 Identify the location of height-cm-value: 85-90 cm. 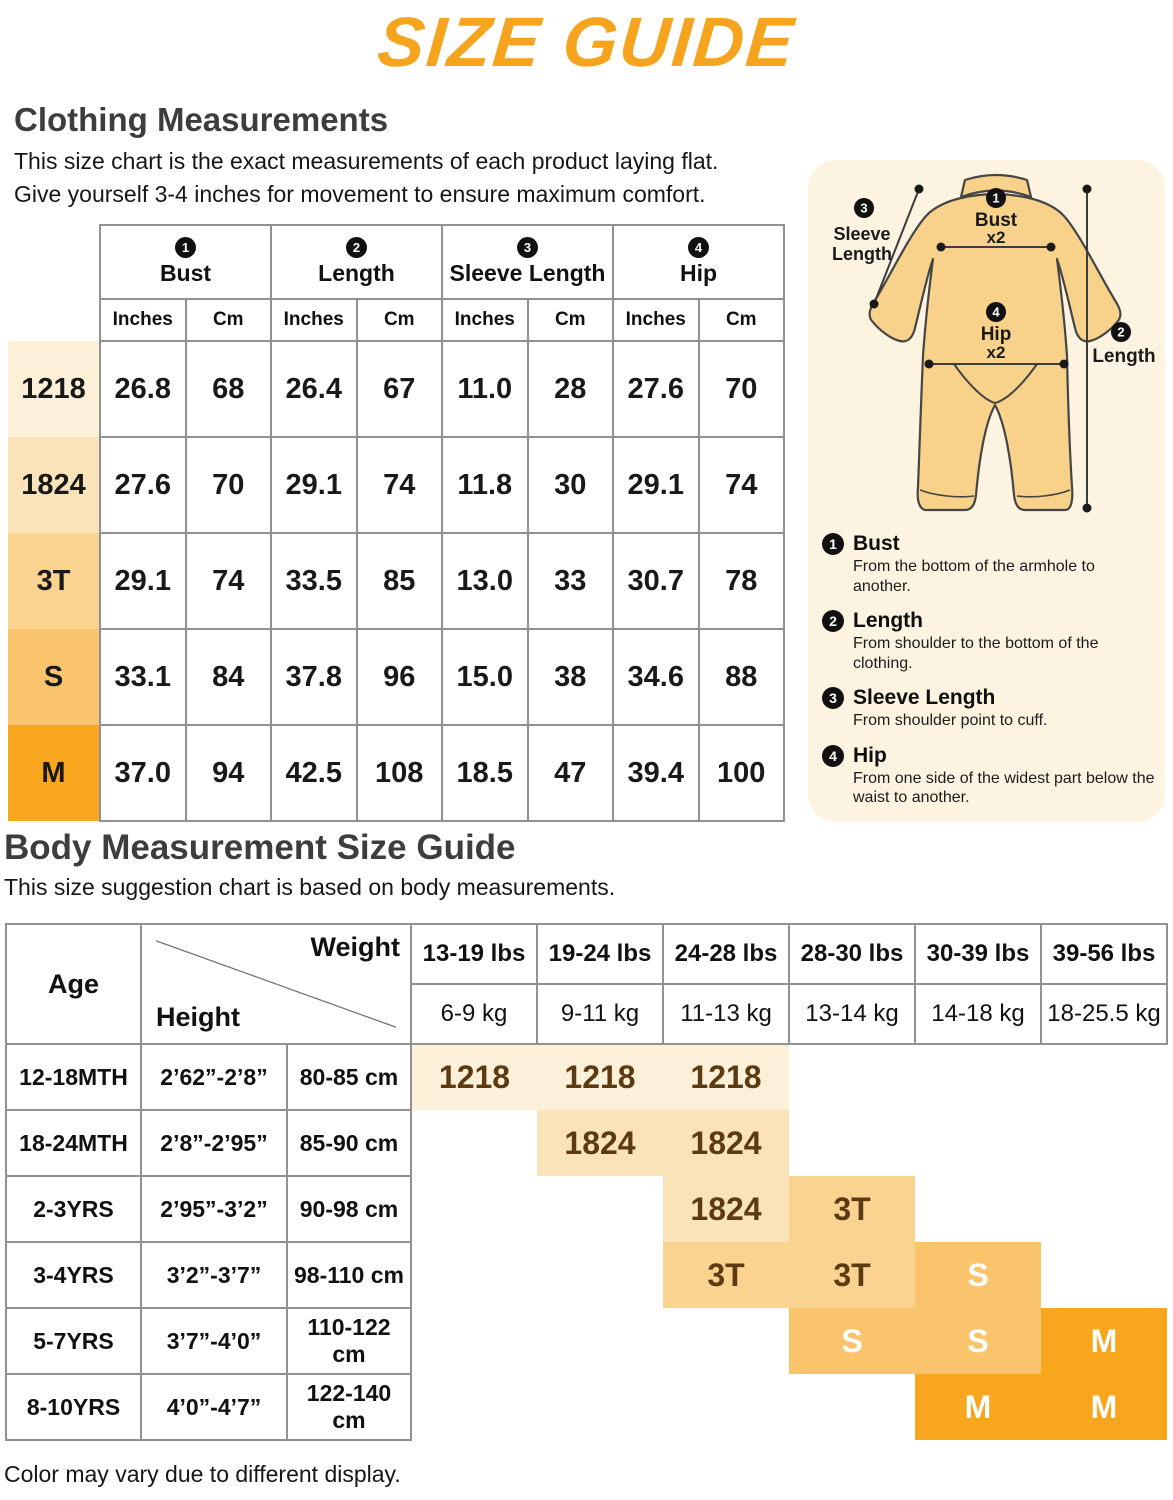
(349, 1143).